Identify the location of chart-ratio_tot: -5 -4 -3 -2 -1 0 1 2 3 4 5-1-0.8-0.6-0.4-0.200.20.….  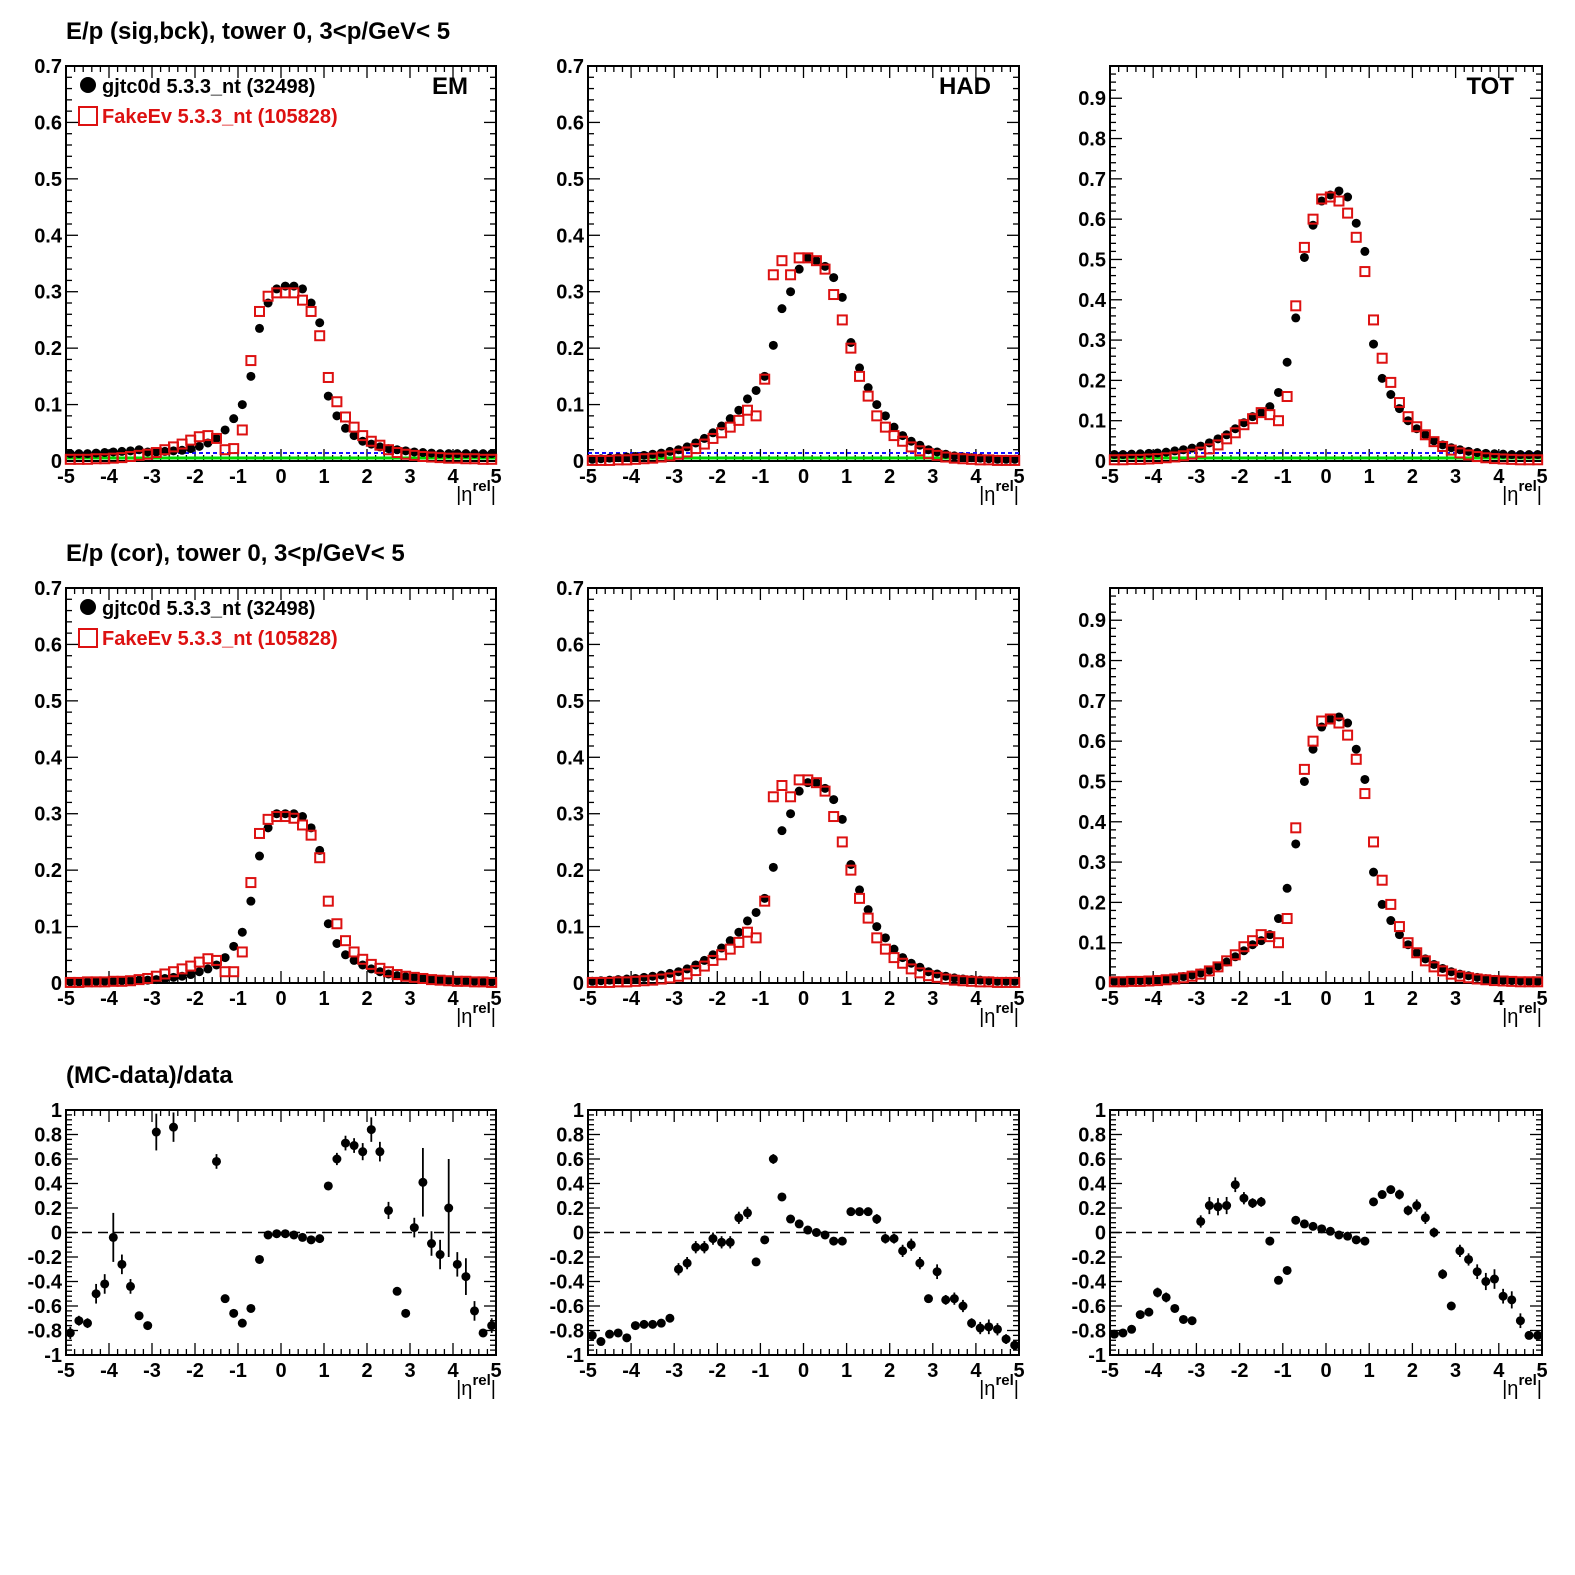
(1310, 1250).